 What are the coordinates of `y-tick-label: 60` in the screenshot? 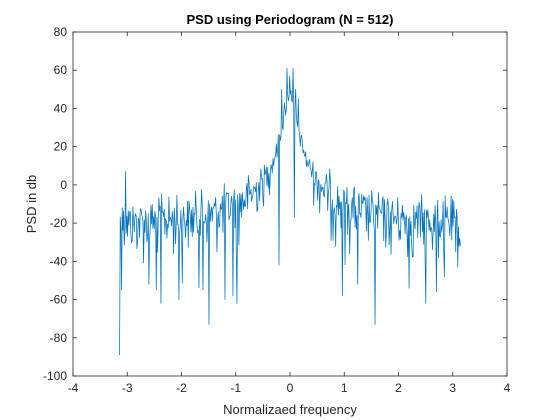 It's located at (61, 70).